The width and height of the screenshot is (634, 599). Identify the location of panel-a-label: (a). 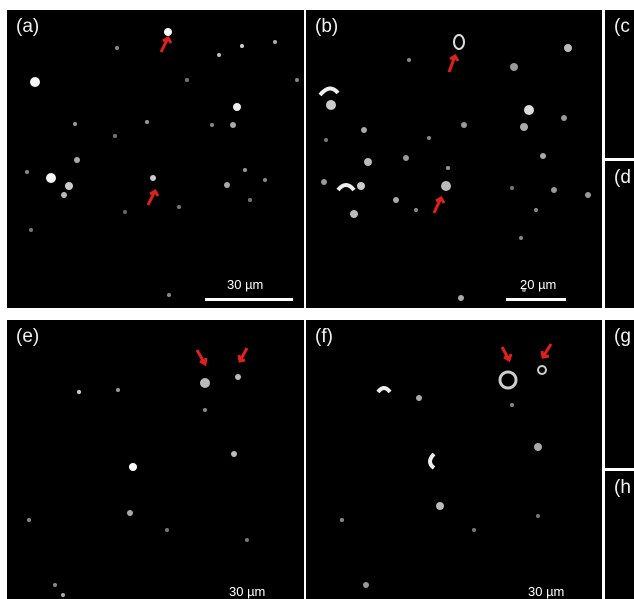
(28, 26).